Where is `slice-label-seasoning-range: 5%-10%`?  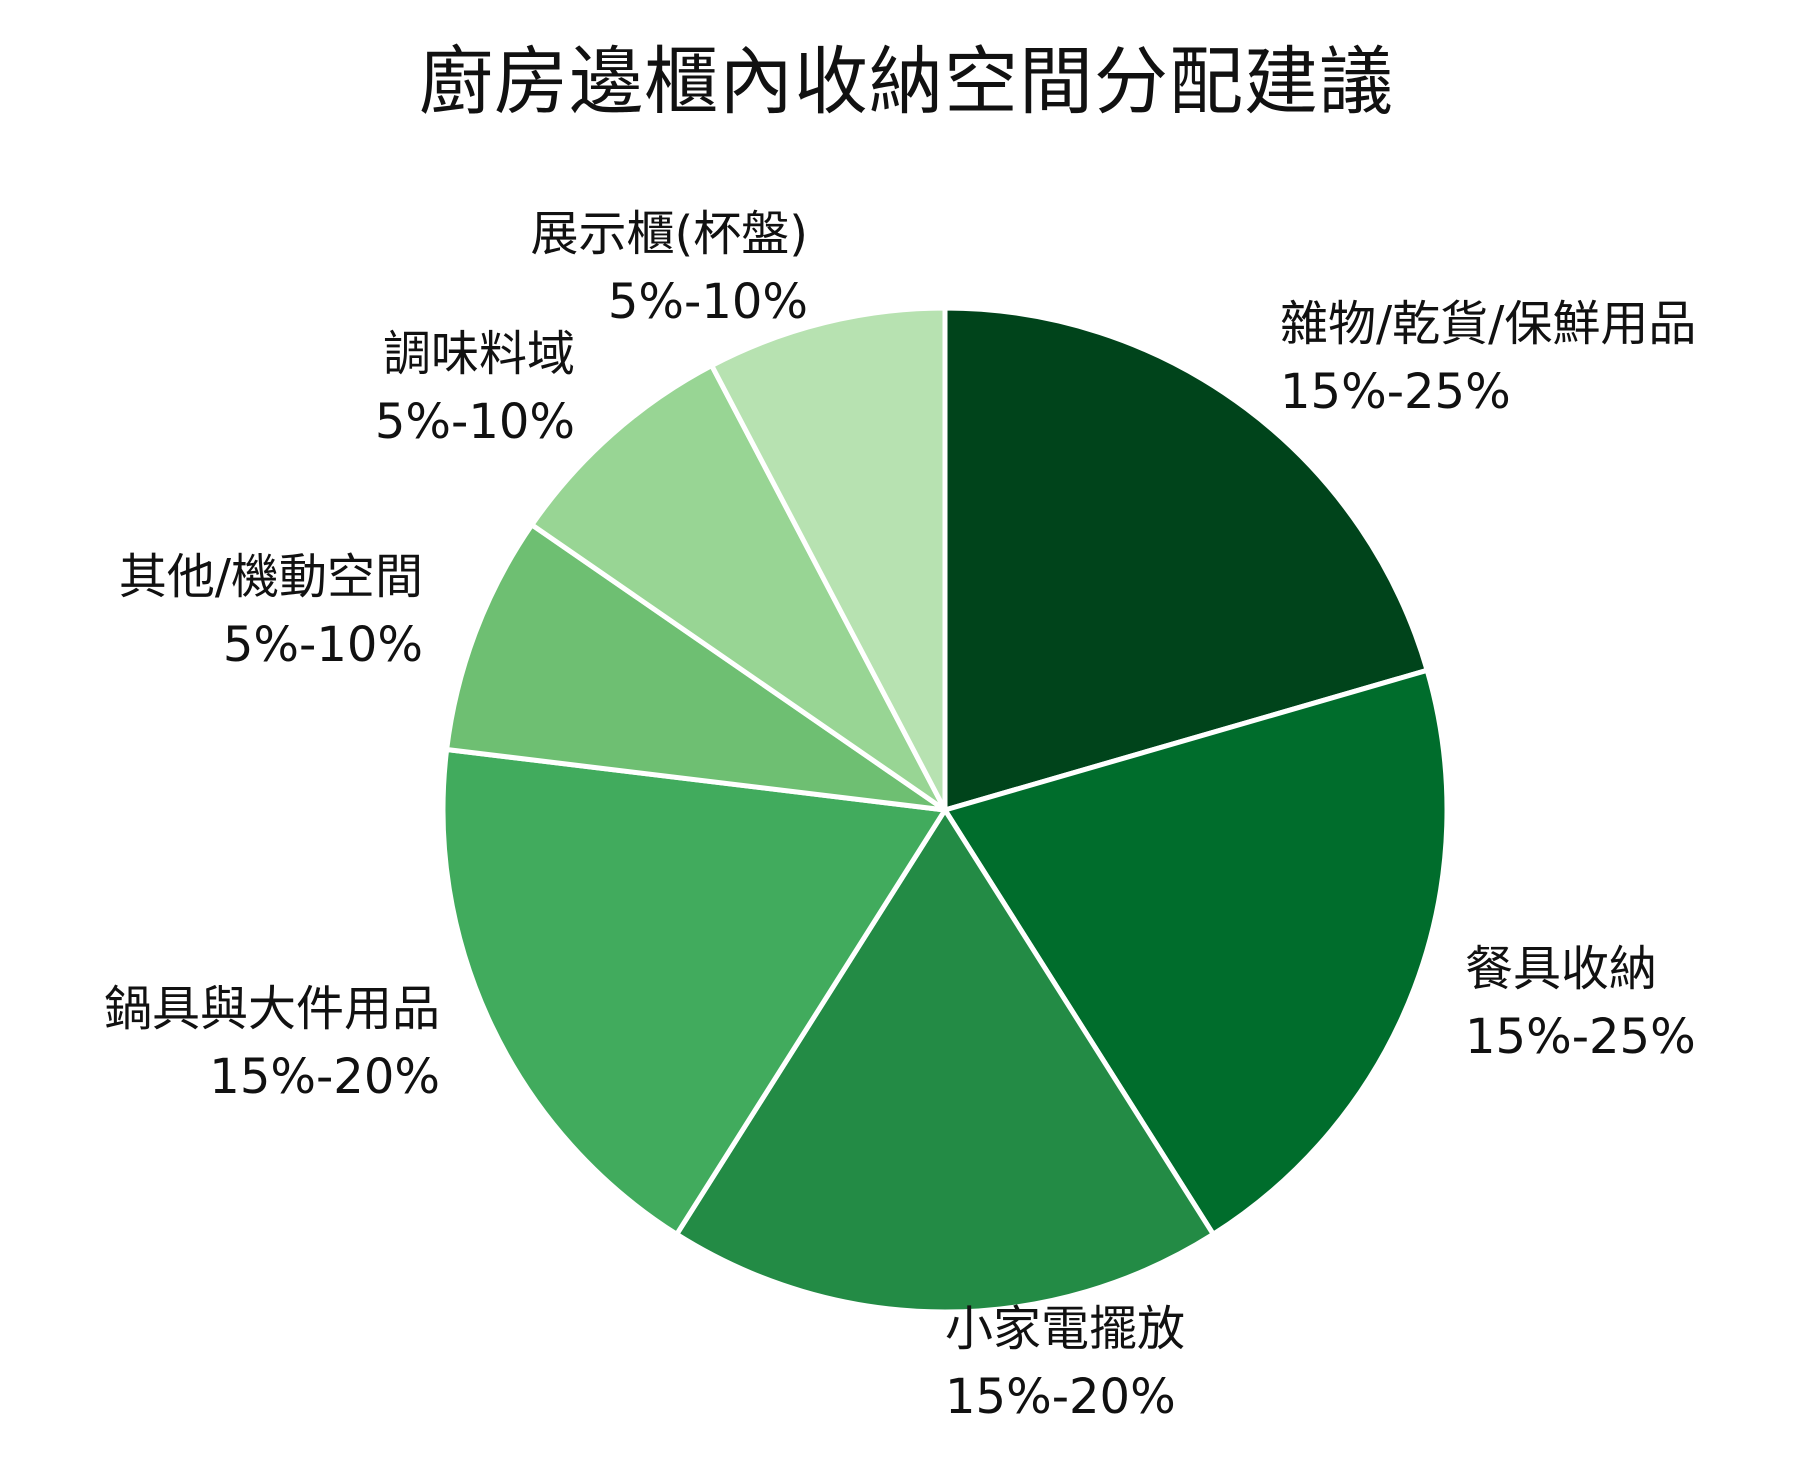
slice-label-seasoning-range: 5%-10% is located at coordinates (474, 422).